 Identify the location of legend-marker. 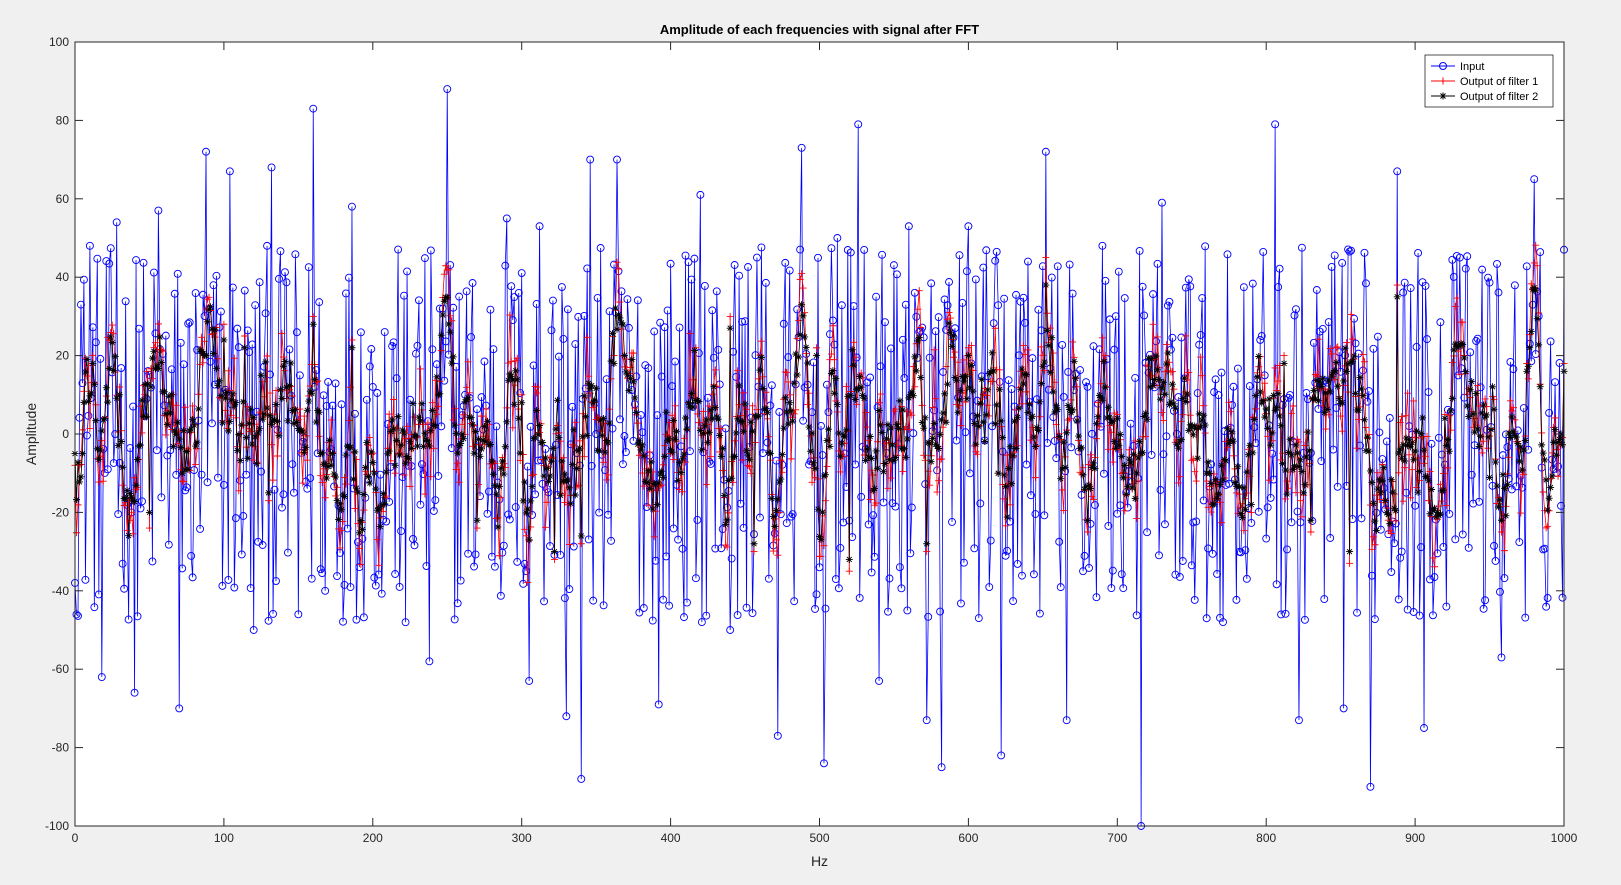
(1443, 96).